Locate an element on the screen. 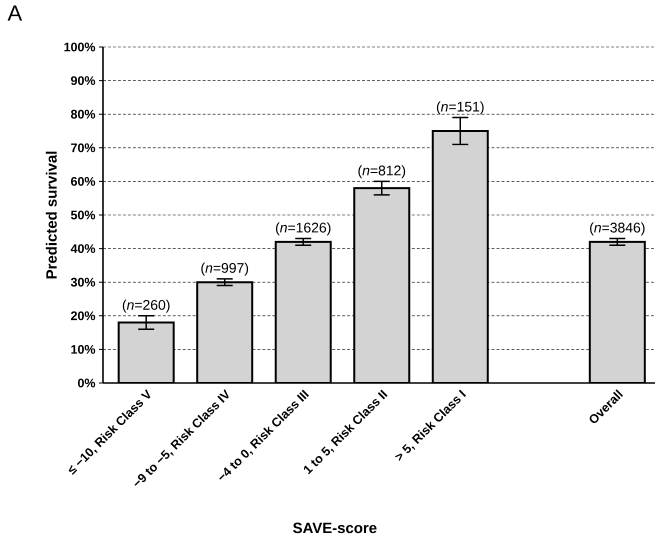 The image size is (666, 548). text: A is located at coordinates (15, 13).